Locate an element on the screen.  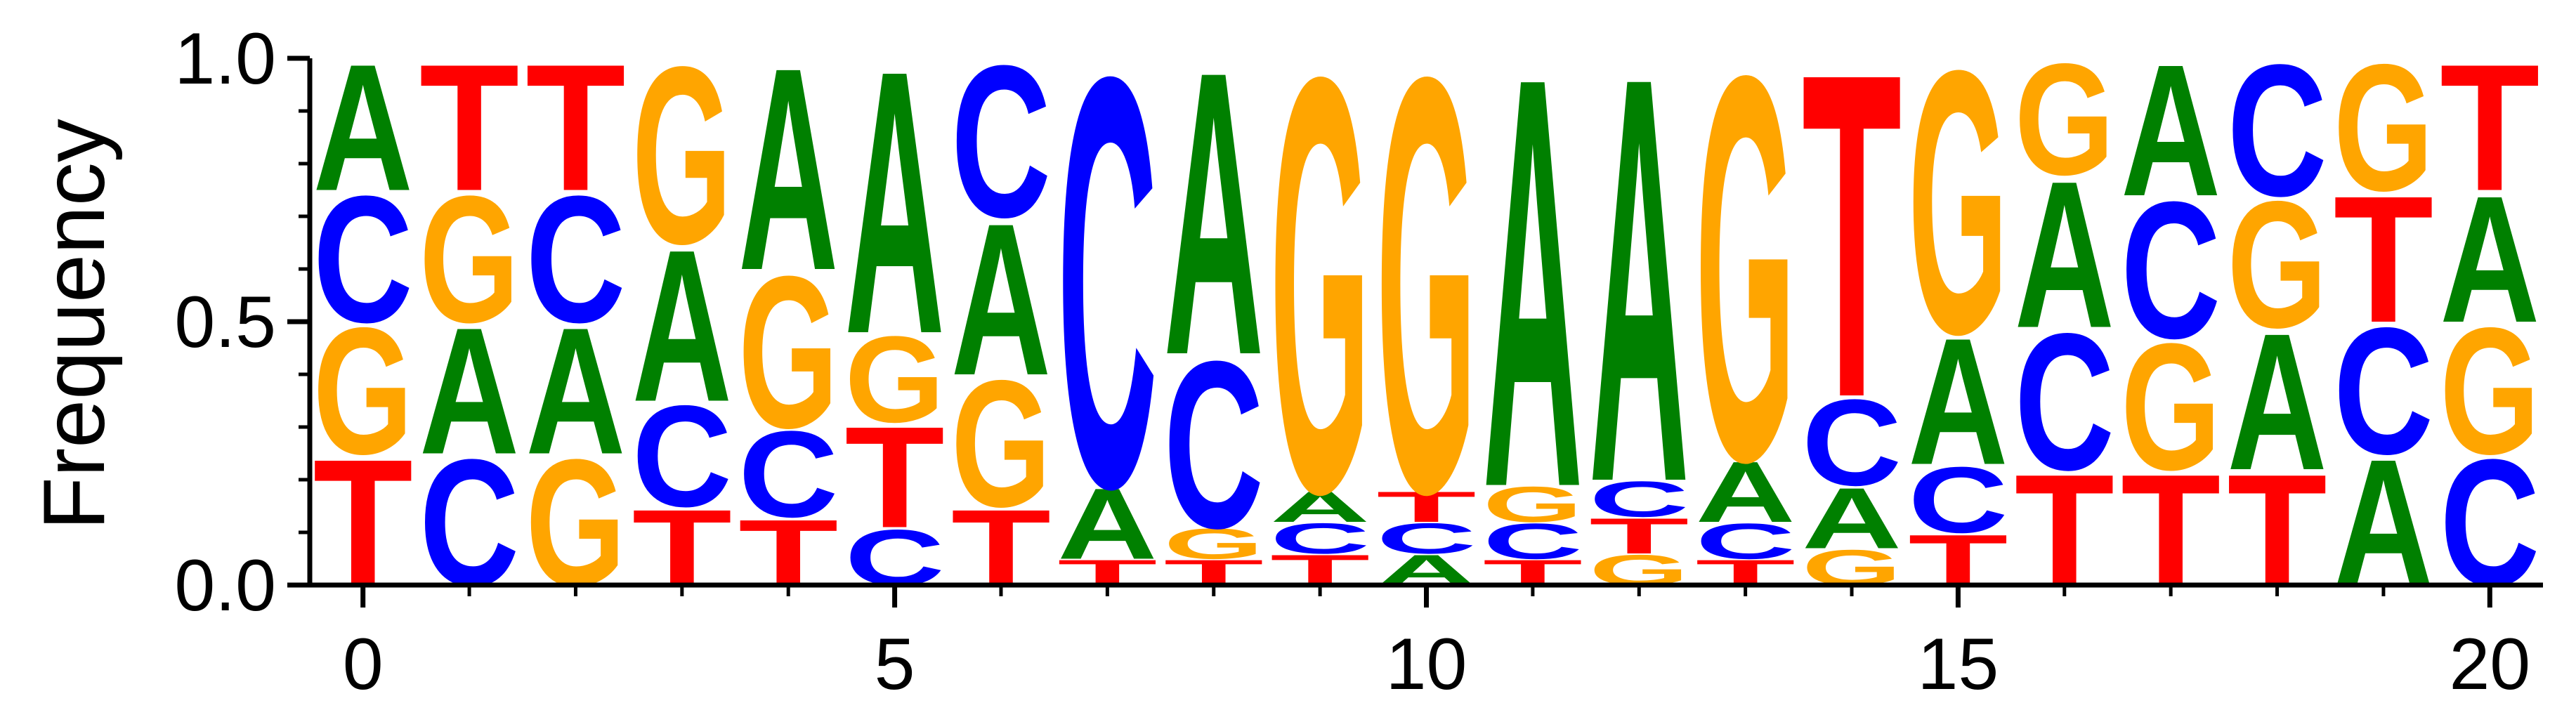
x-tick-label: 20 is located at coordinates (2489, 664).